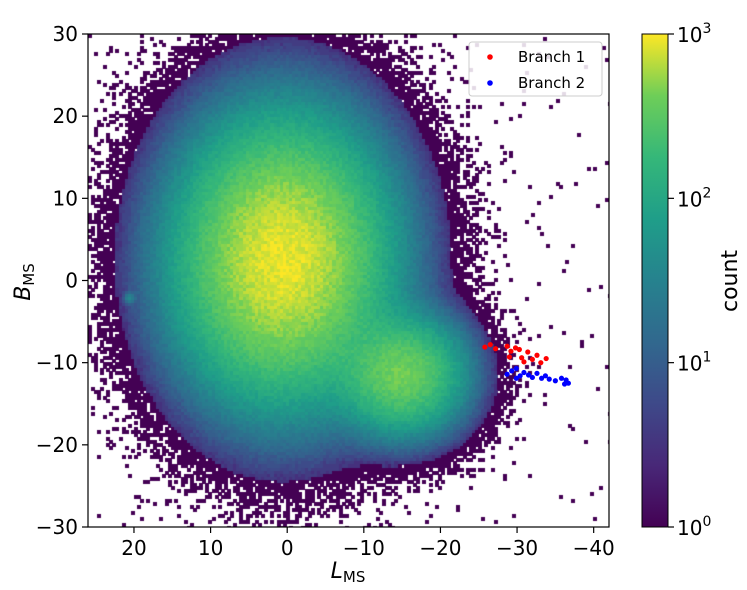  What do you see at coordinates (551, 83) in the screenshot?
I see `legend-label-branch-2: Branch 2` at bounding box center [551, 83].